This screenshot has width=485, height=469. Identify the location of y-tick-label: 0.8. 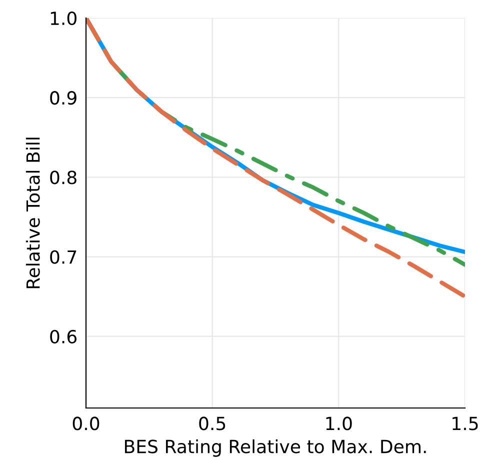
(63, 177).